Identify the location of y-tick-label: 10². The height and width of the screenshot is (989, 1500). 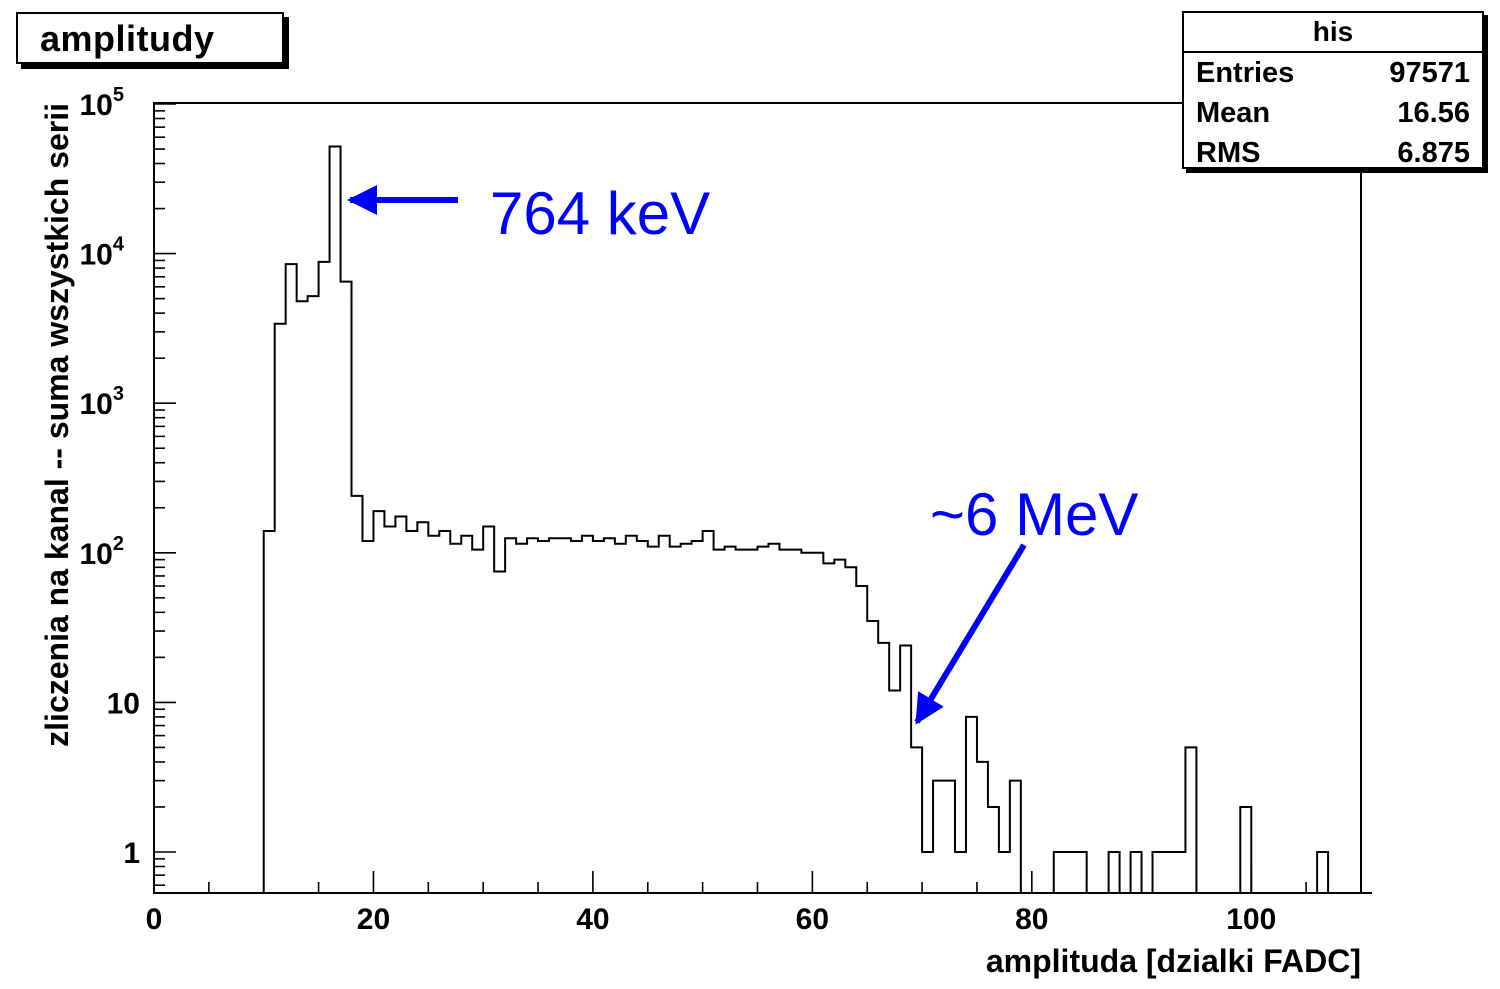
(102, 552).